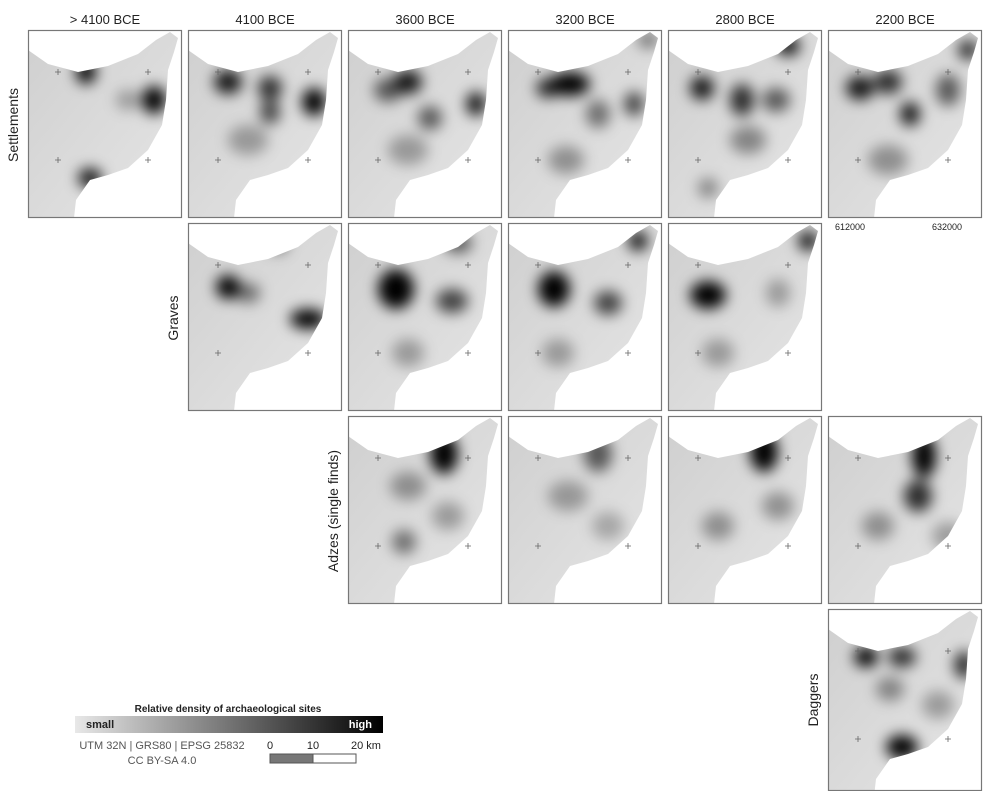  What do you see at coordinates (100, 725) in the screenshot?
I see `legend-low: small` at bounding box center [100, 725].